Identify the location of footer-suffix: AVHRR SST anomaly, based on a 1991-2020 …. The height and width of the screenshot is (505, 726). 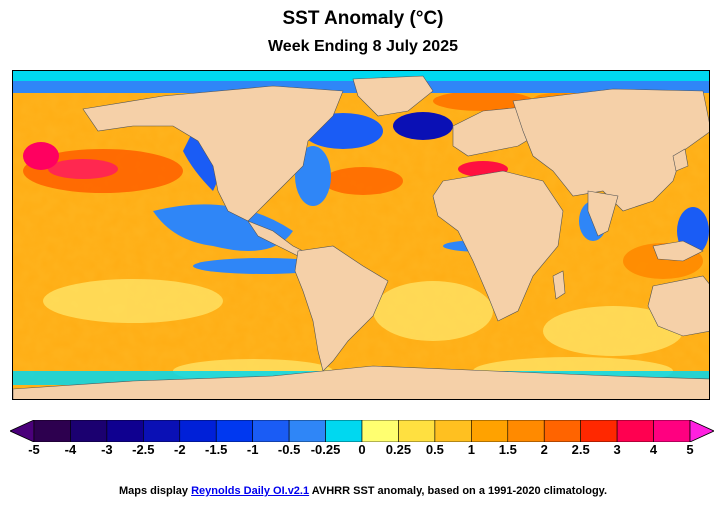
(458, 491).